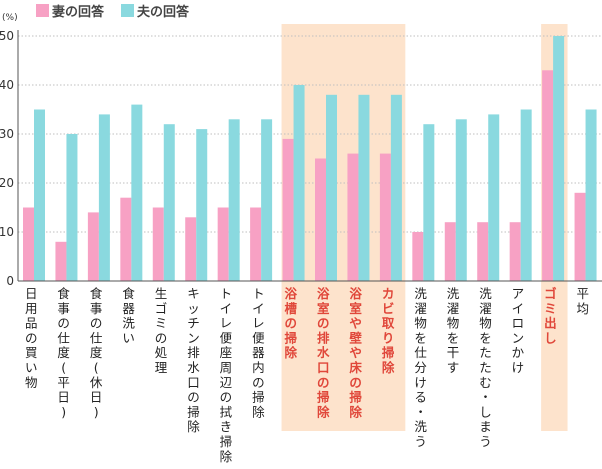 This screenshot has height=469, width=602. I want to click on x-category-label: 日用品の買い物, so click(31, 338).